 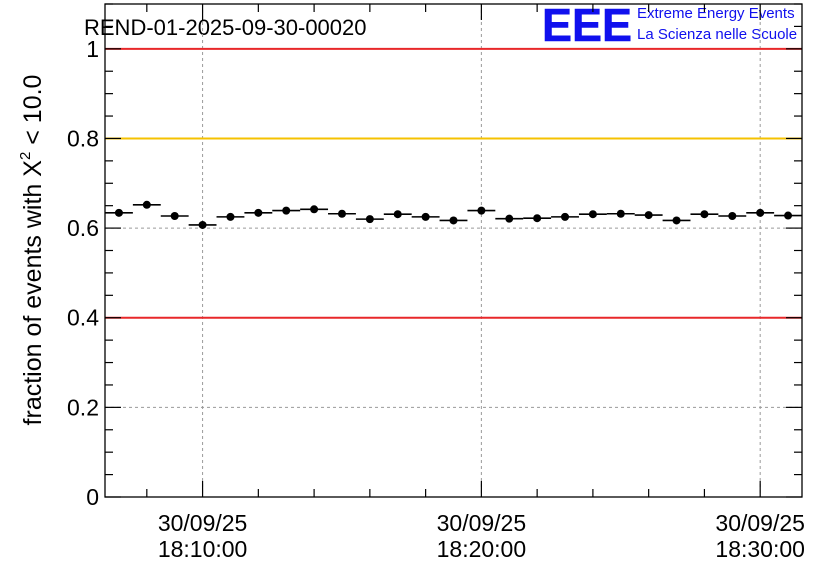 I want to click on data-points, so click(x=453, y=214).